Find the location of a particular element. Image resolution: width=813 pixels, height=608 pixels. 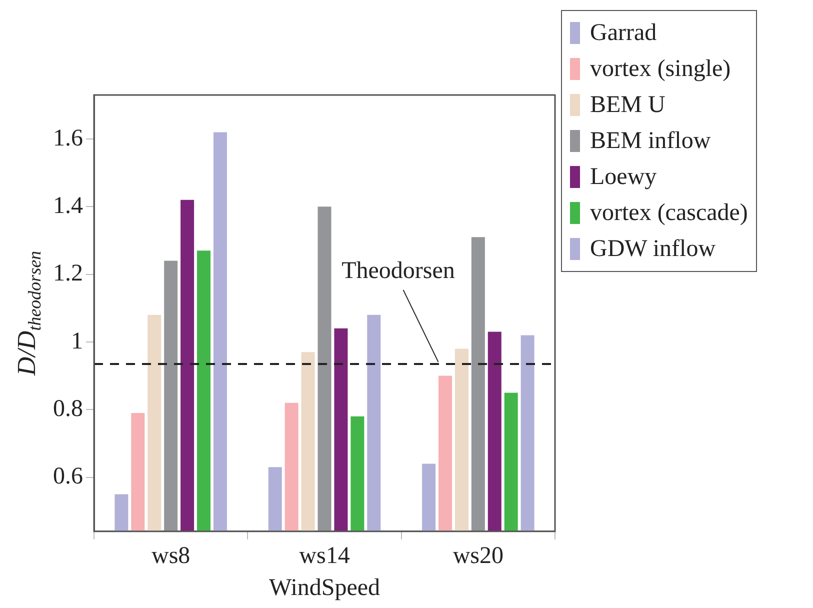

y-tick-label: 1.6 is located at coordinates (68, 138).